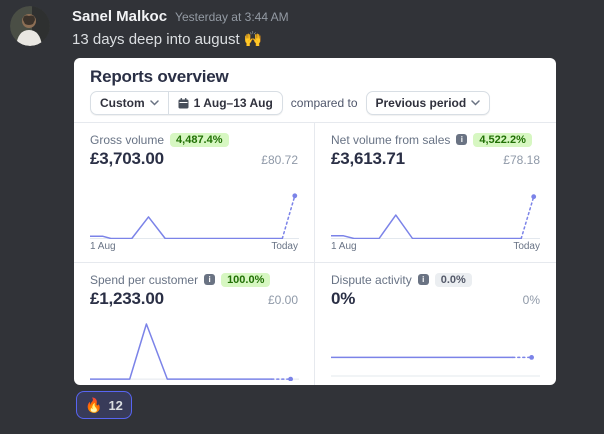  I want to click on calendar-icon, so click(183, 102).